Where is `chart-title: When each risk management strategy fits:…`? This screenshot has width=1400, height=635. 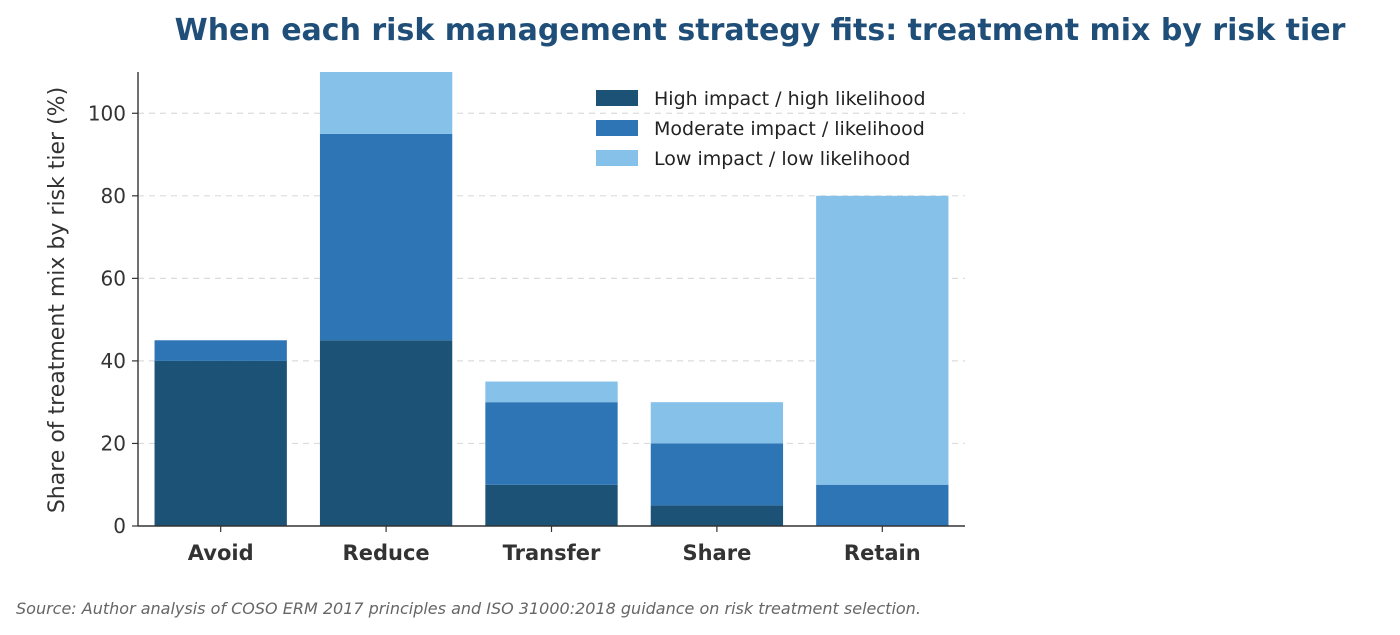
chart-title: When each risk management strategy fits:… is located at coordinates (760, 30).